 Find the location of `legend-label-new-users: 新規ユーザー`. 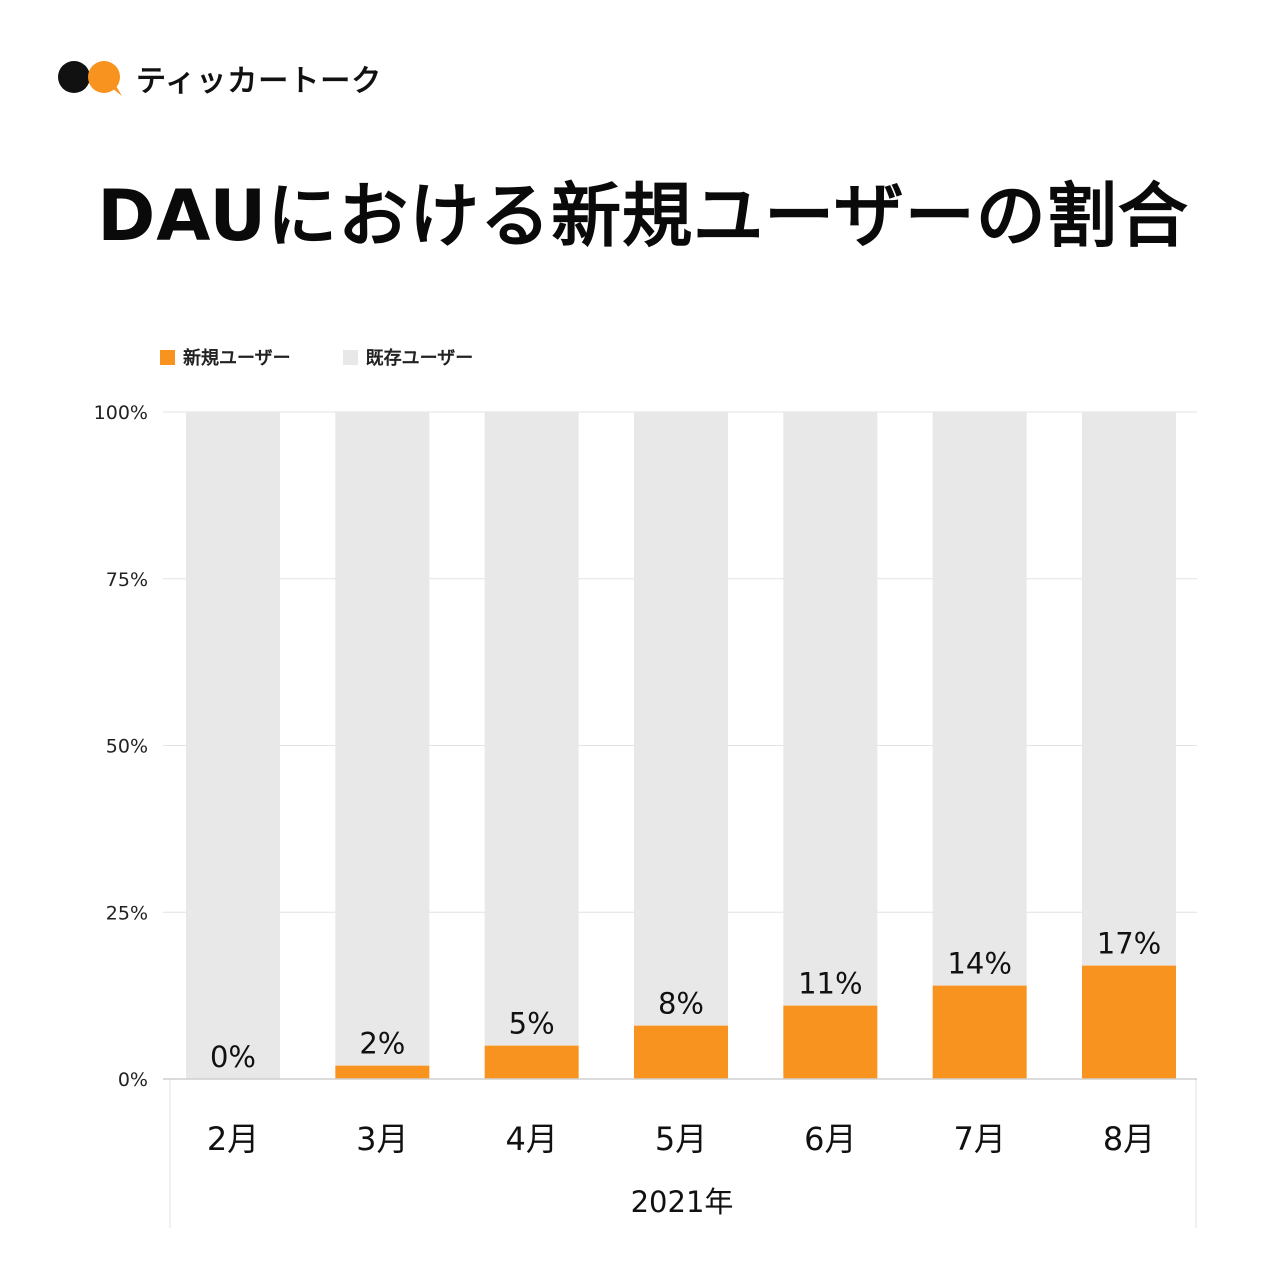

legend-label-new-users: 新規ユーザー is located at coordinates (237, 358).